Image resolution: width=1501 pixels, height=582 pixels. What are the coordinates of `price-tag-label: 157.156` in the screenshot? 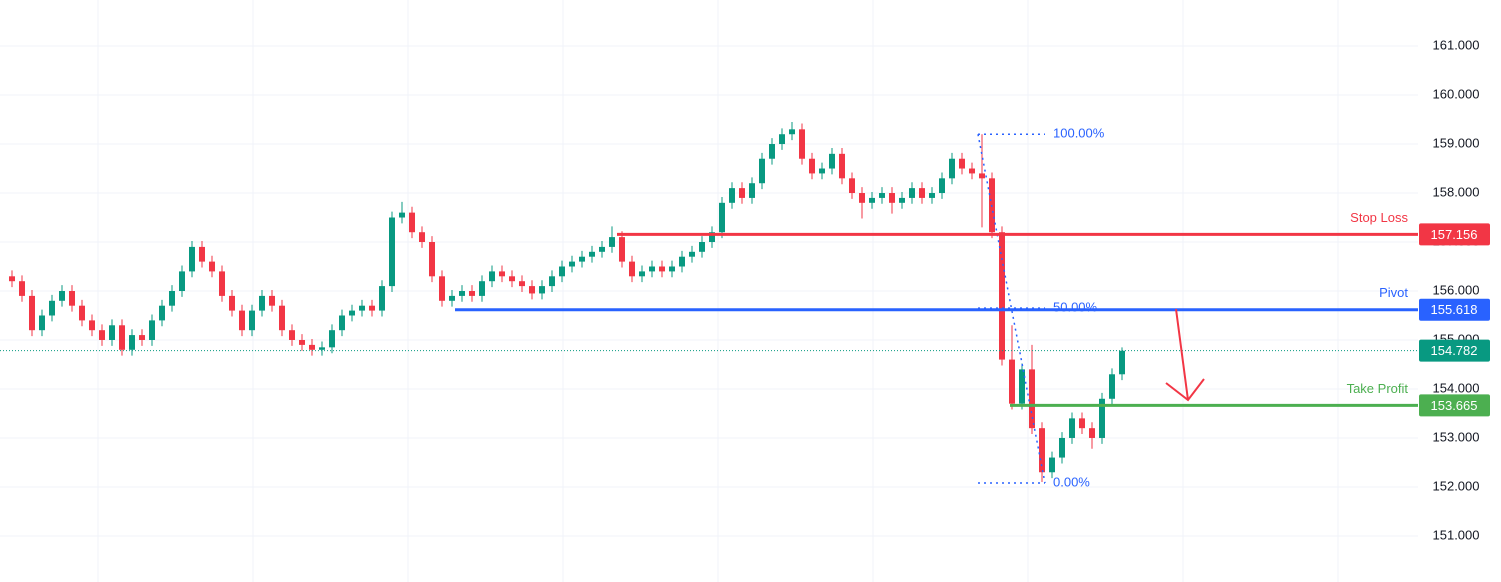 It's located at (1454, 234).